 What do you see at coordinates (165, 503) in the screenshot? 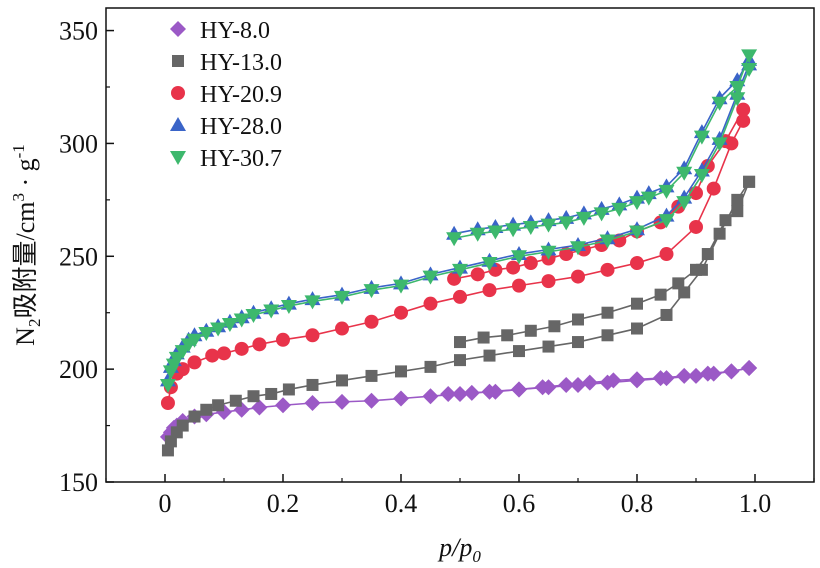
I see `x-tick-label: 0` at bounding box center [165, 503].